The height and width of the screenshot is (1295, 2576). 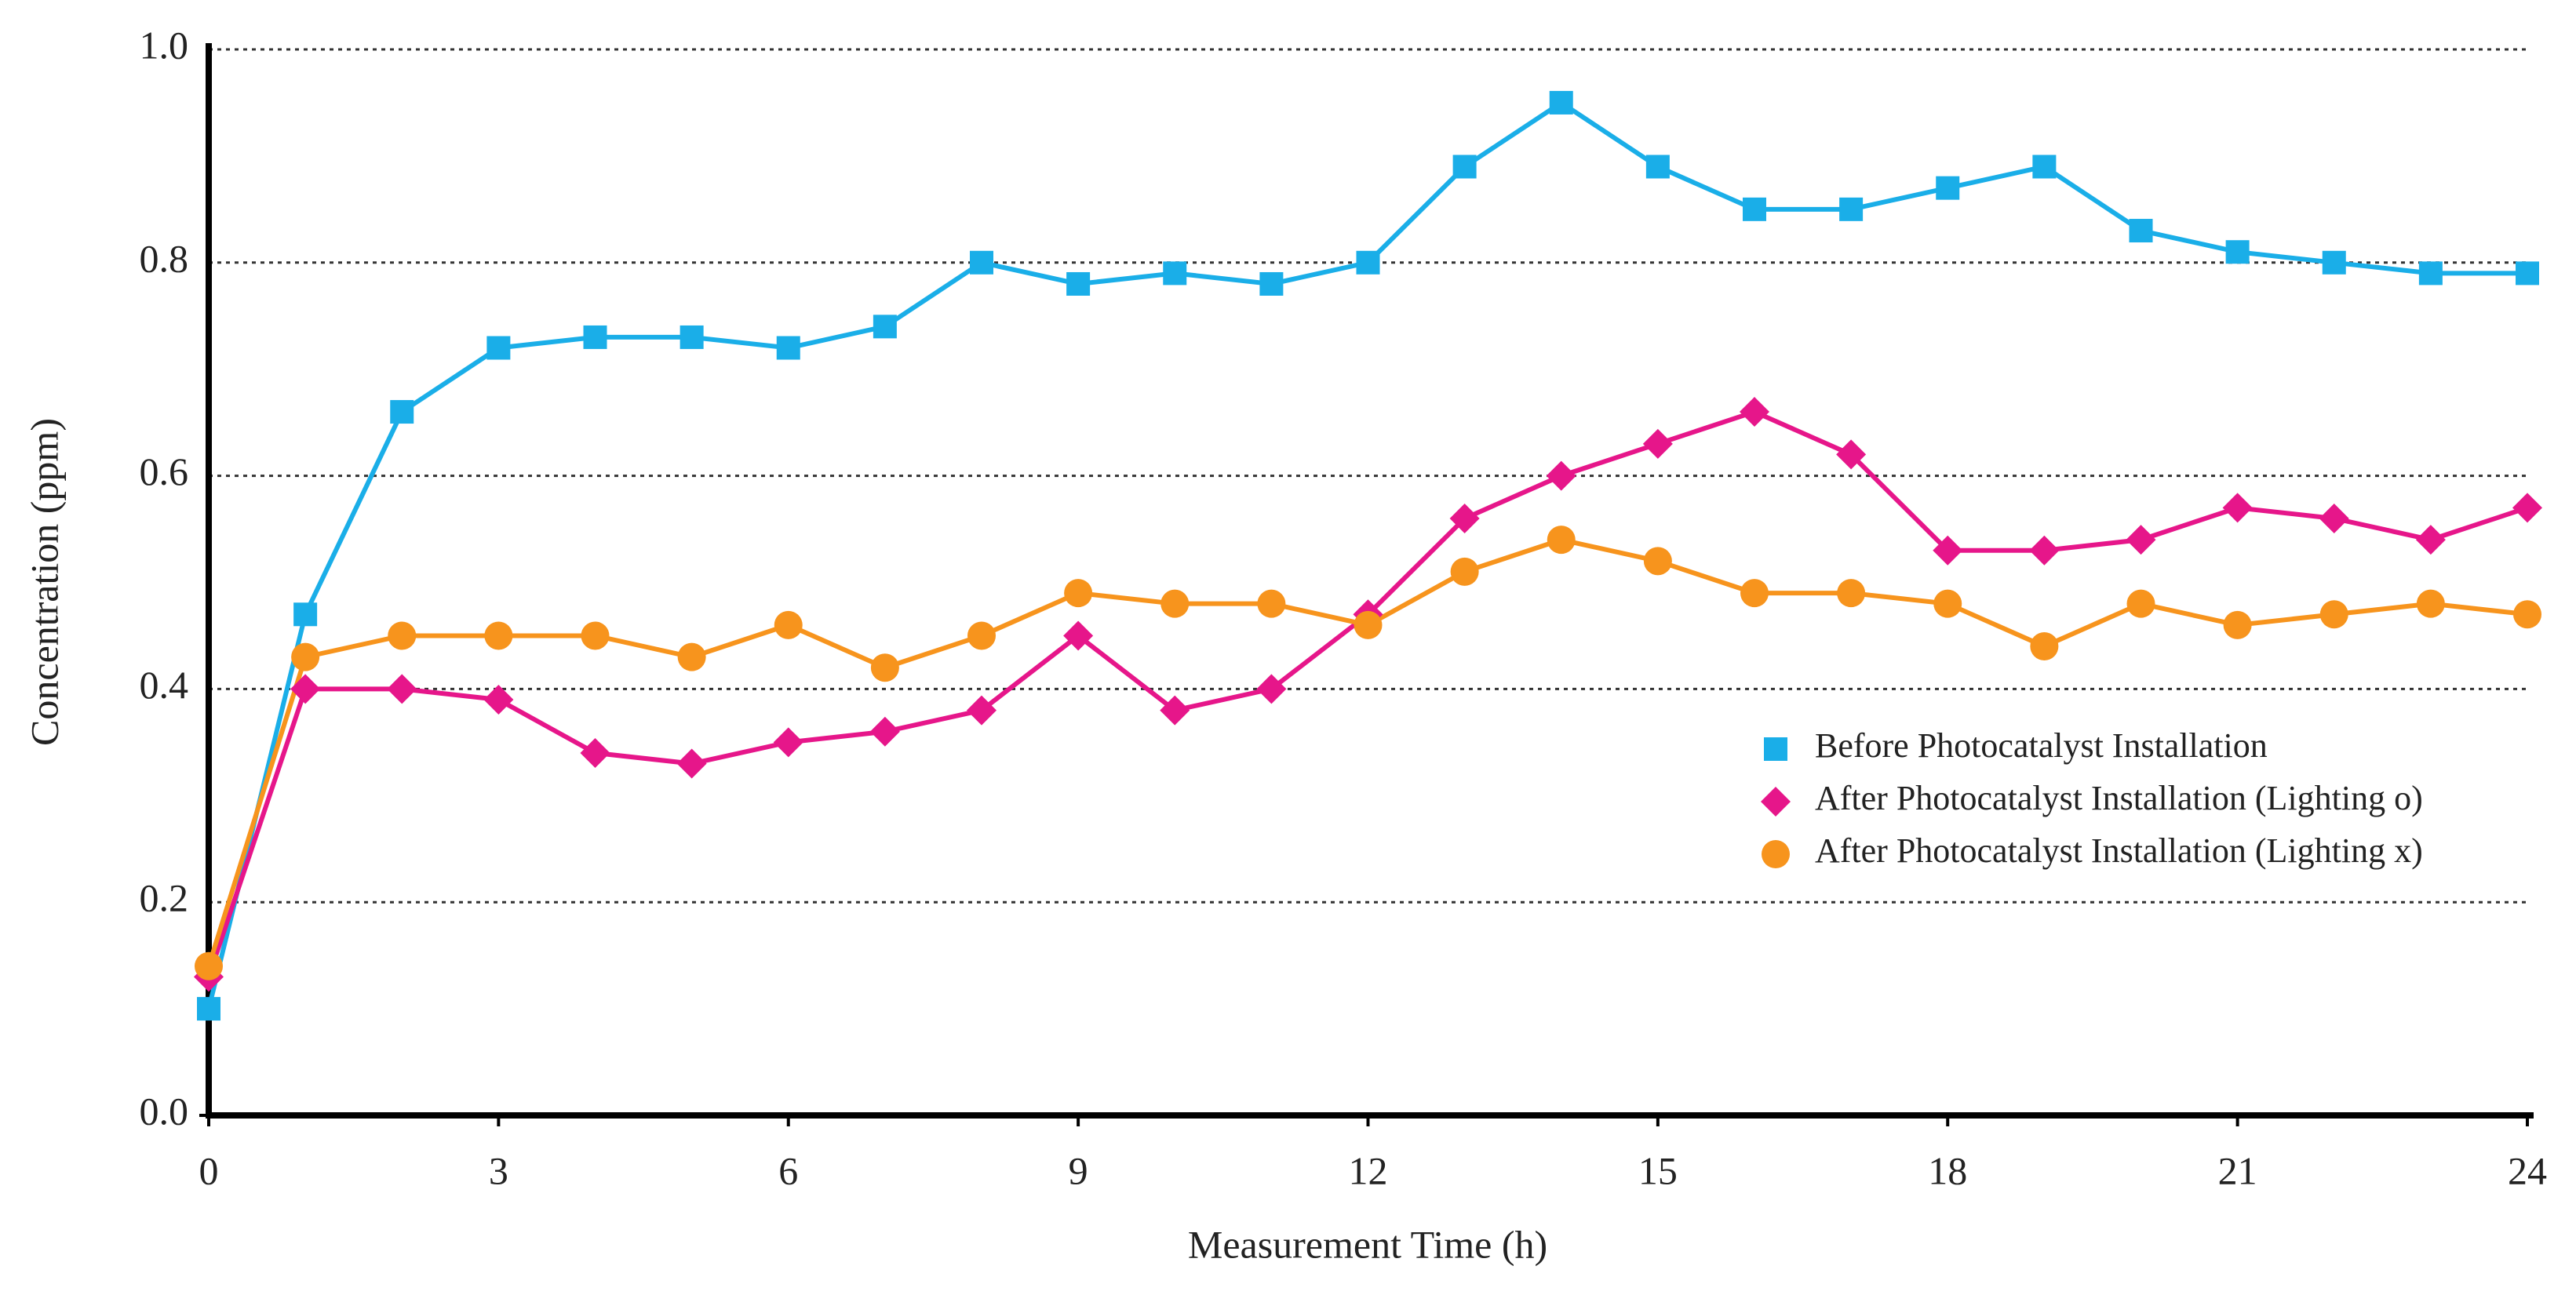 What do you see at coordinates (2041, 745) in the screenshot?
I see `legend-label: Before Photocatalyst Installation` at bounding box center [2041, 745].